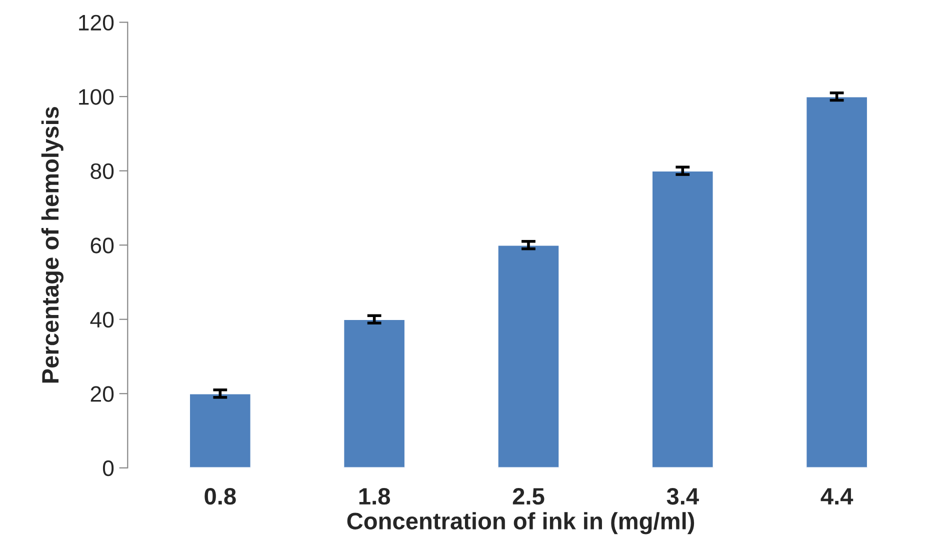 This screenshot has height=557, width=925. Describe the element at coordinates (96, 97) in the screenshot. I see `y-tick-label: 100` at that location.